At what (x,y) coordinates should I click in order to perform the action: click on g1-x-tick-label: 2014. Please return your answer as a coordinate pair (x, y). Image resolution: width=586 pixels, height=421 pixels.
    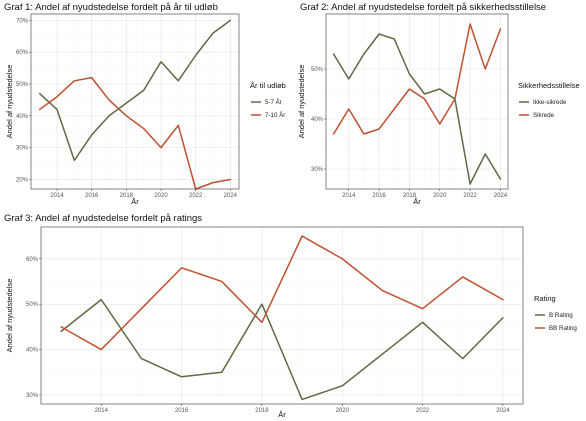
    Looking at the image, I should click on (57, 196).